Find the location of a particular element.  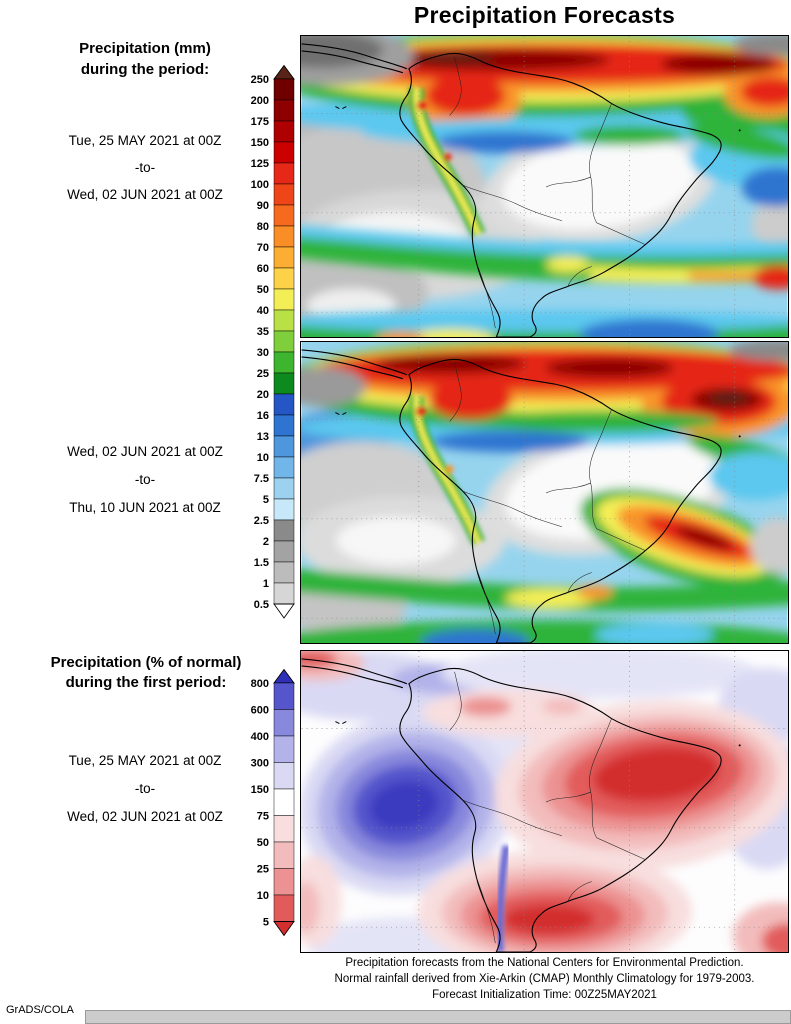

svg-text: 80 is located at coordinates (263, 227).